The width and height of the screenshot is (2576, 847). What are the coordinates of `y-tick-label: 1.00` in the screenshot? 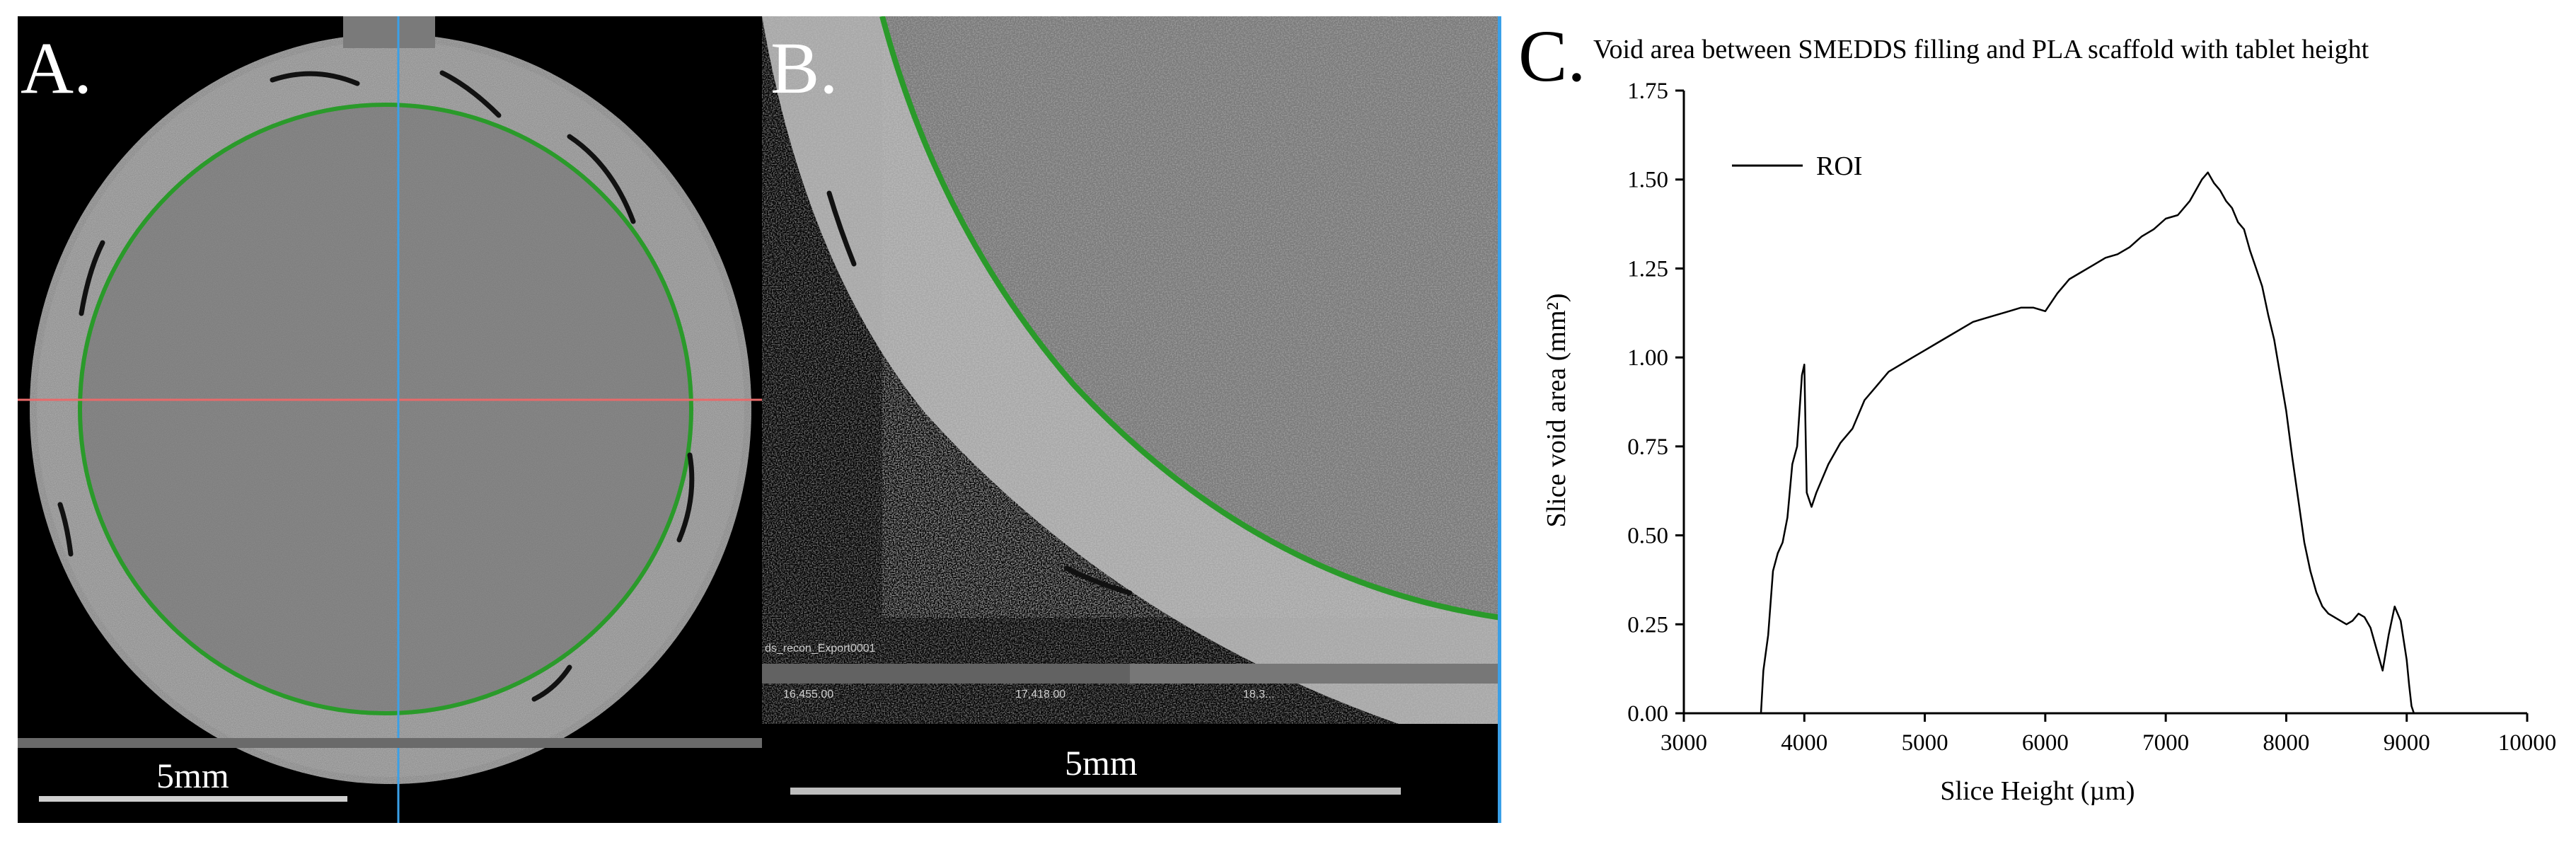 It's located at (1647, 358).